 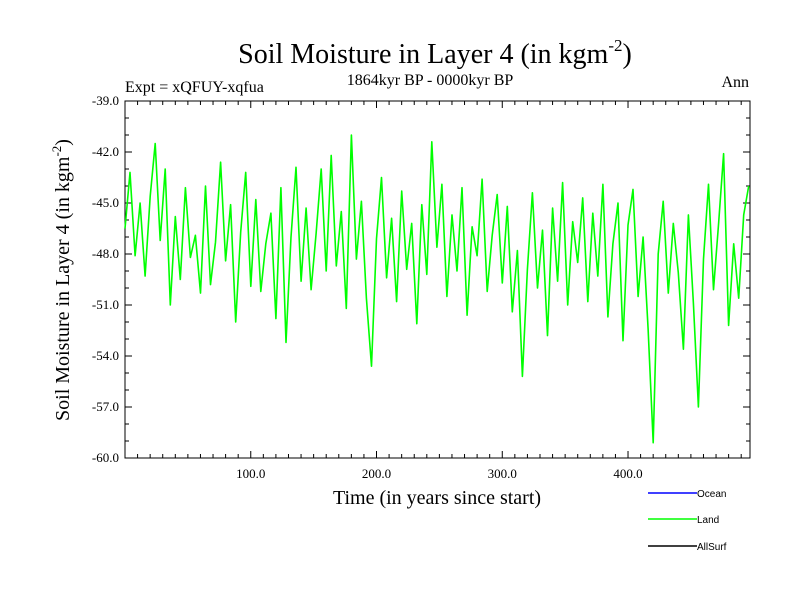 What do you see at coordinates (63, 288) in the screenshot?
I see `y-axis-label-main: Soil Moisture in Layer 4 (in kgm` at bounding box center [63, 288].